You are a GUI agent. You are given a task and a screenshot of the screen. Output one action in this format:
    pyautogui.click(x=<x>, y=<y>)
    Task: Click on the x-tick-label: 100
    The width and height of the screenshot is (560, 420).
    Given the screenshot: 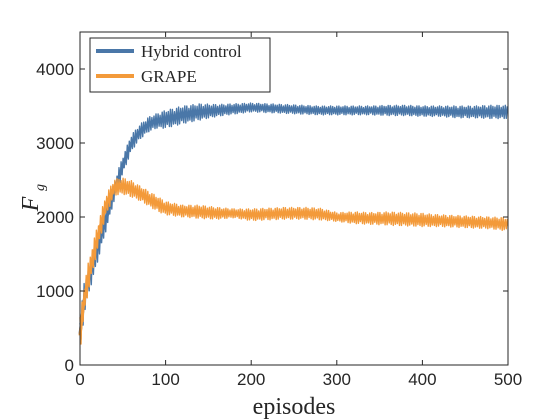 What is the action you would take?
    pyautogui.click(x=165, y=379)
    